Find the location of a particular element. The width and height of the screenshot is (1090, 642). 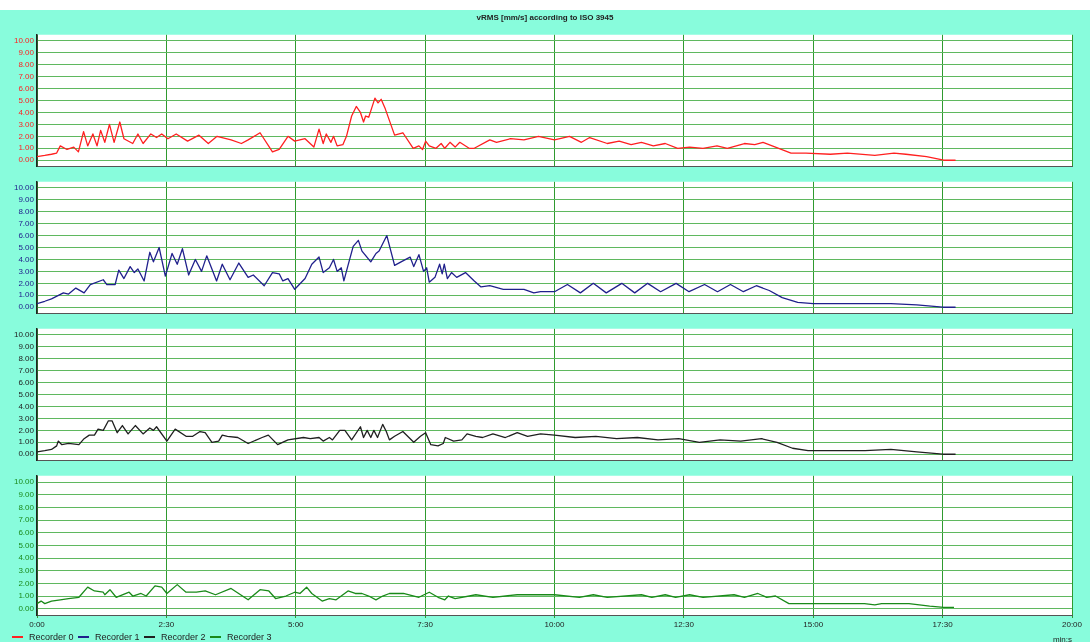

x-tick-label: 7:30 is located at coordinates (425, 624).